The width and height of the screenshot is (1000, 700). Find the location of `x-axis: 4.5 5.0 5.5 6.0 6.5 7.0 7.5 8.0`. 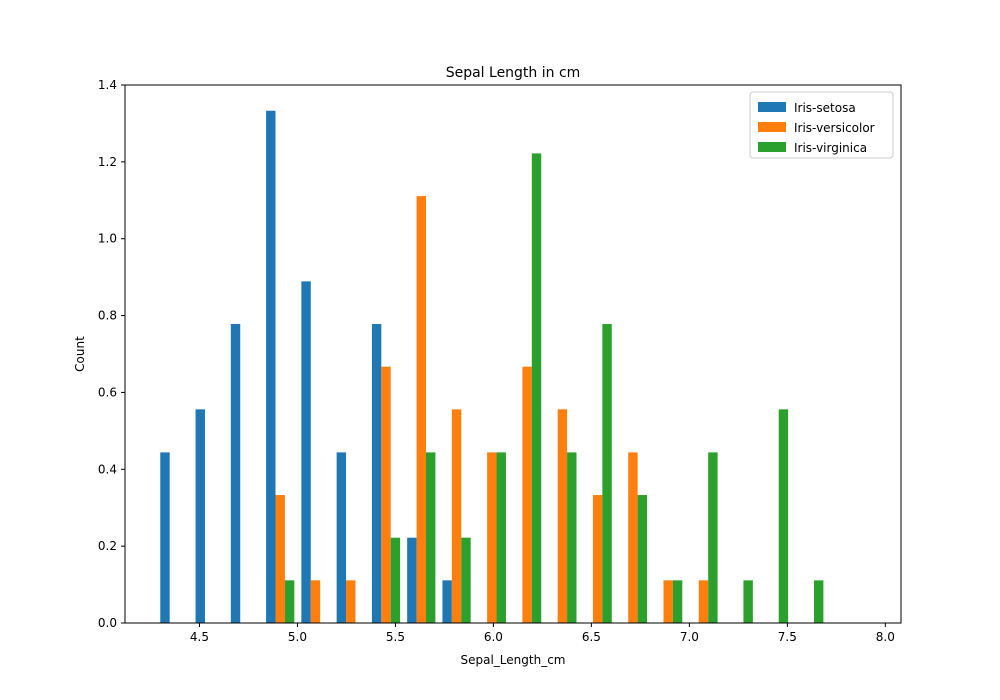

x-axis: 4.5 5.0 5.5 6.0 6.5 7.0 7.5 8.0 is located at coordinates (542, 633).